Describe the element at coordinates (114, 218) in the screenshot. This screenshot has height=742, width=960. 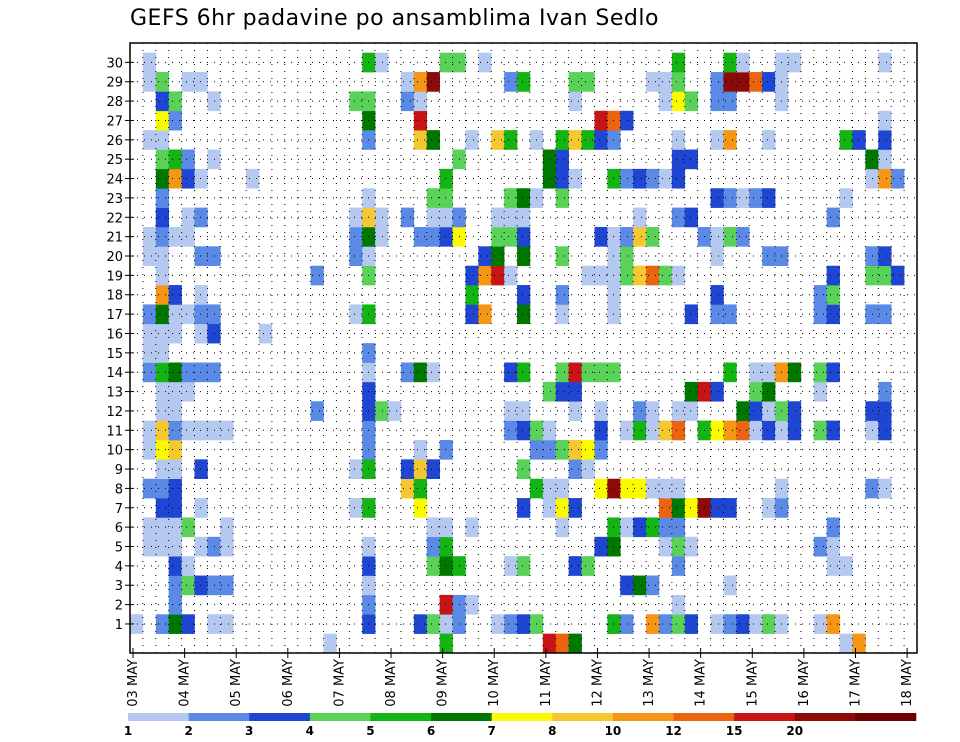
I see `y-tick-label: 22` at that location.